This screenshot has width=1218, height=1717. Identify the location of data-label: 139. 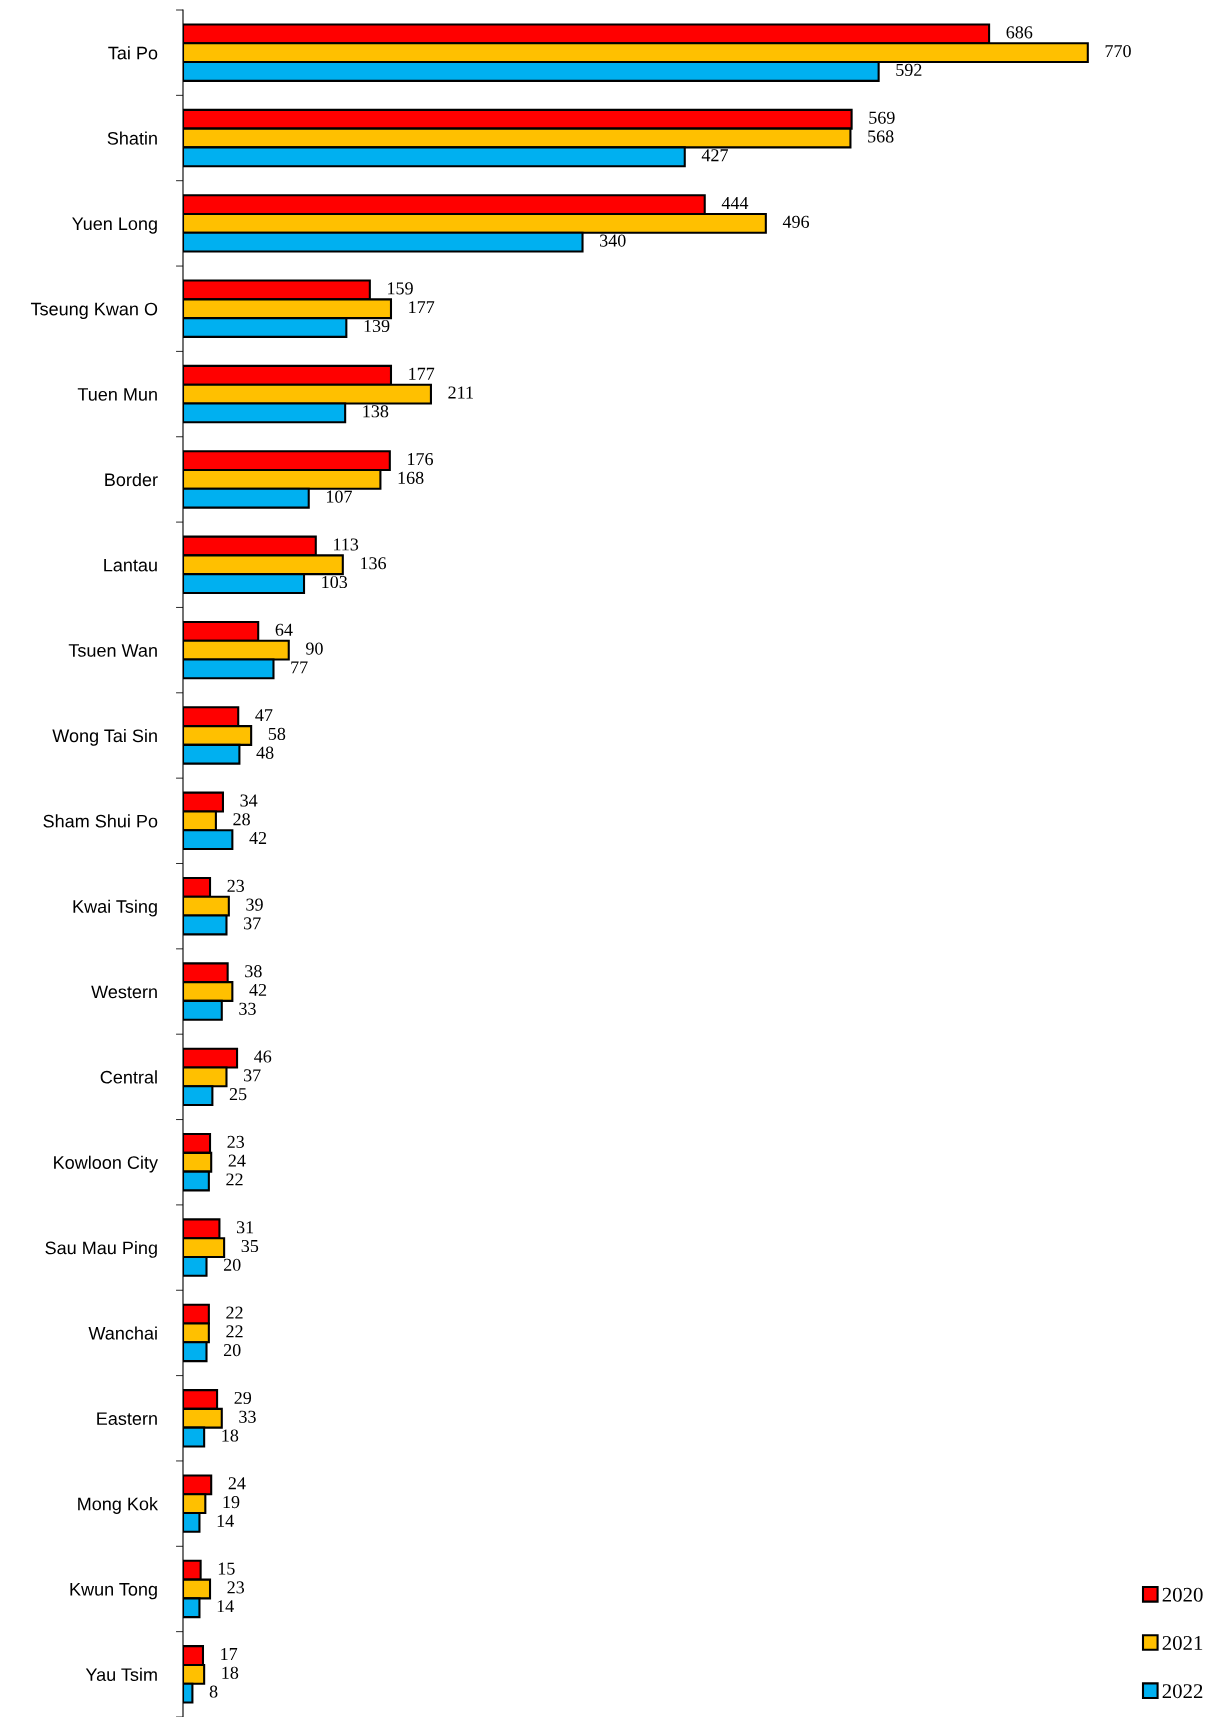
(377, 326).